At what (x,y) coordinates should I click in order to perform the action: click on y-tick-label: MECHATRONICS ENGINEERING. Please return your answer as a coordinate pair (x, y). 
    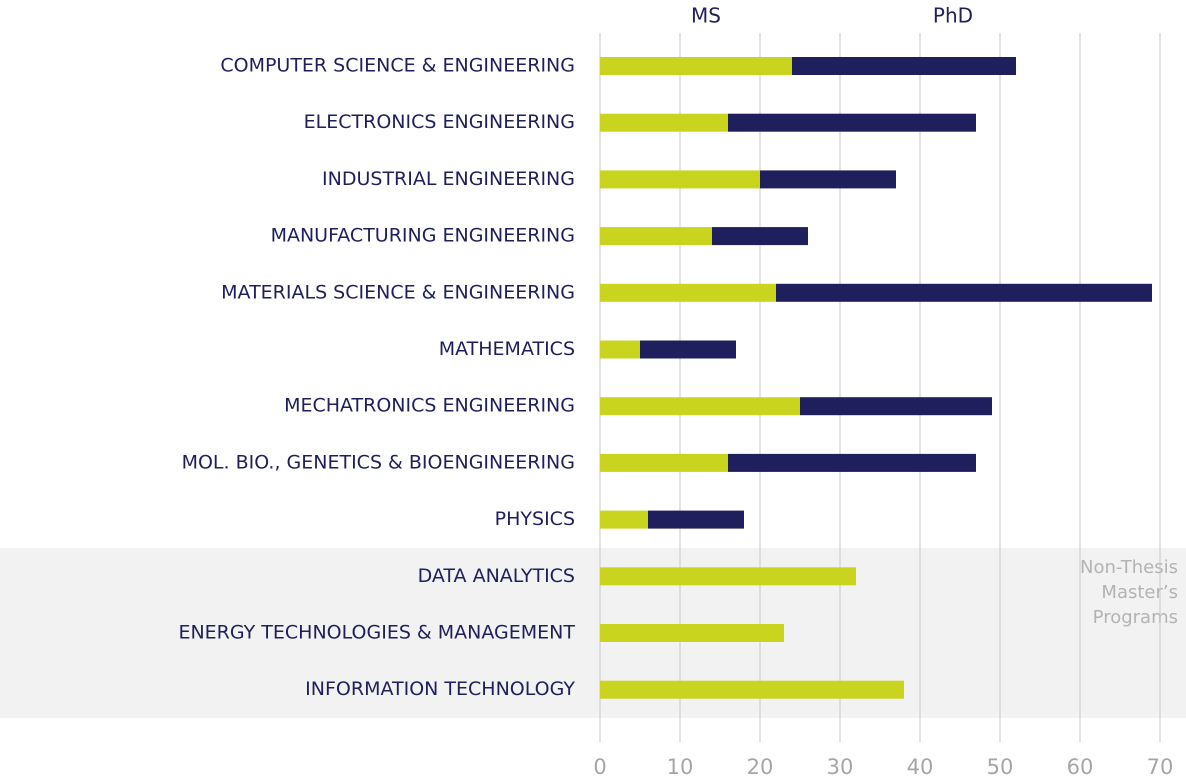
    Looking at the image, I should click on (429, 406).